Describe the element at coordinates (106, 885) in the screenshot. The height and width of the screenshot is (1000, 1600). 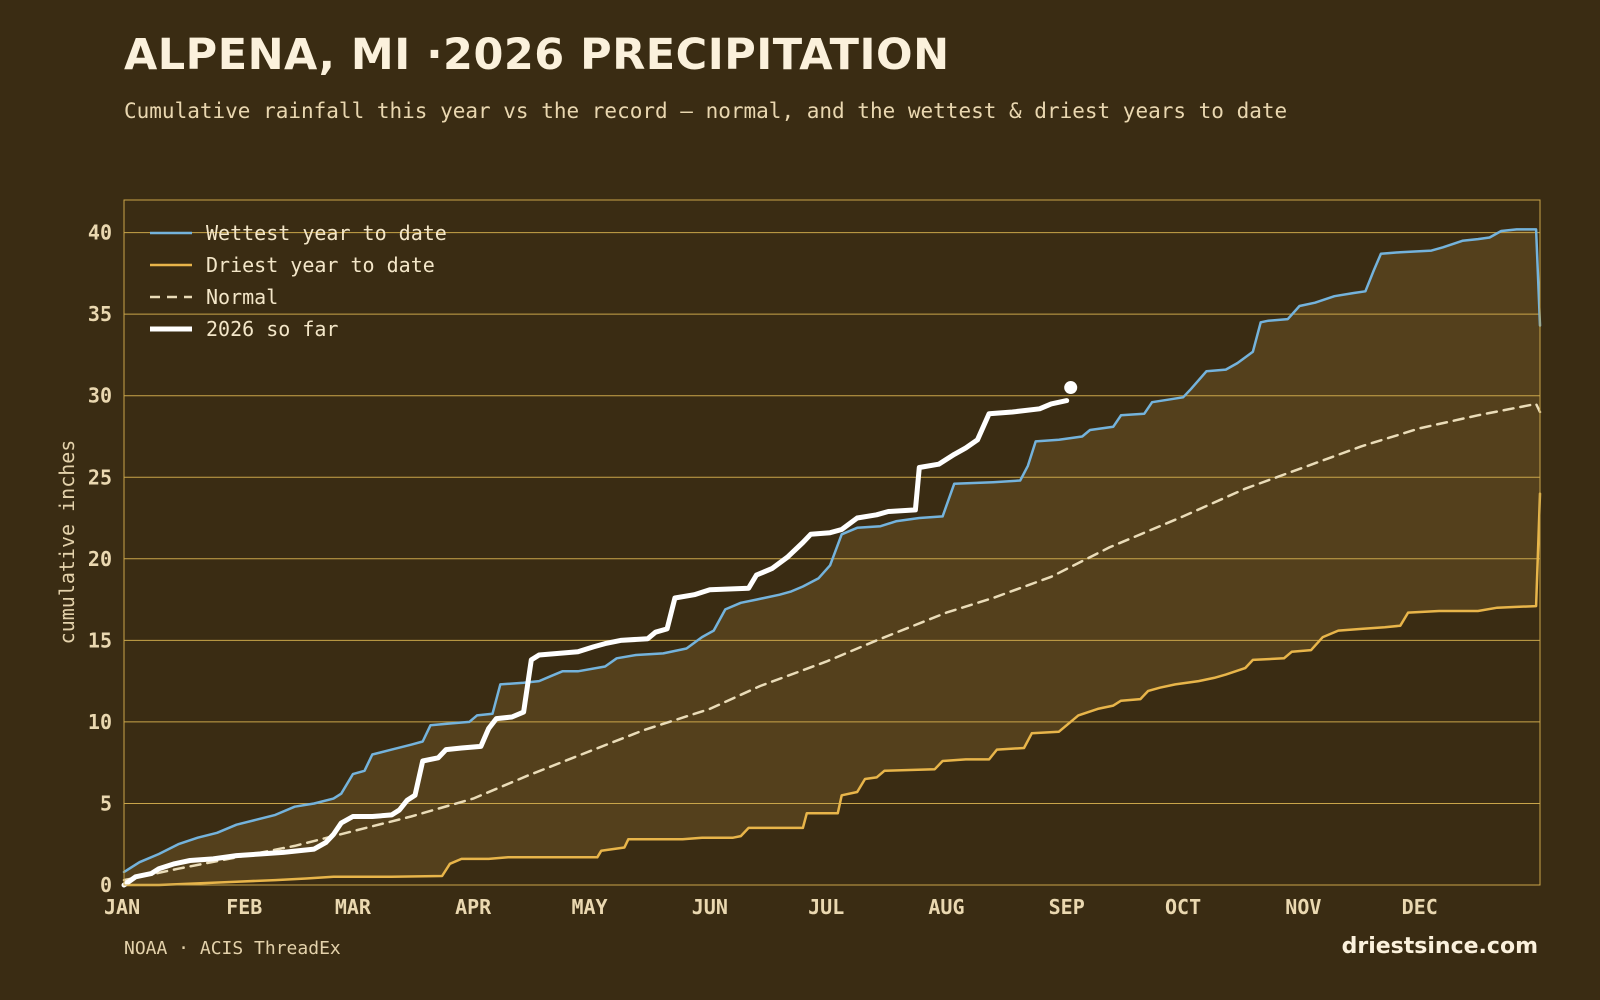
I see `y-tick-0: 0` at that location.